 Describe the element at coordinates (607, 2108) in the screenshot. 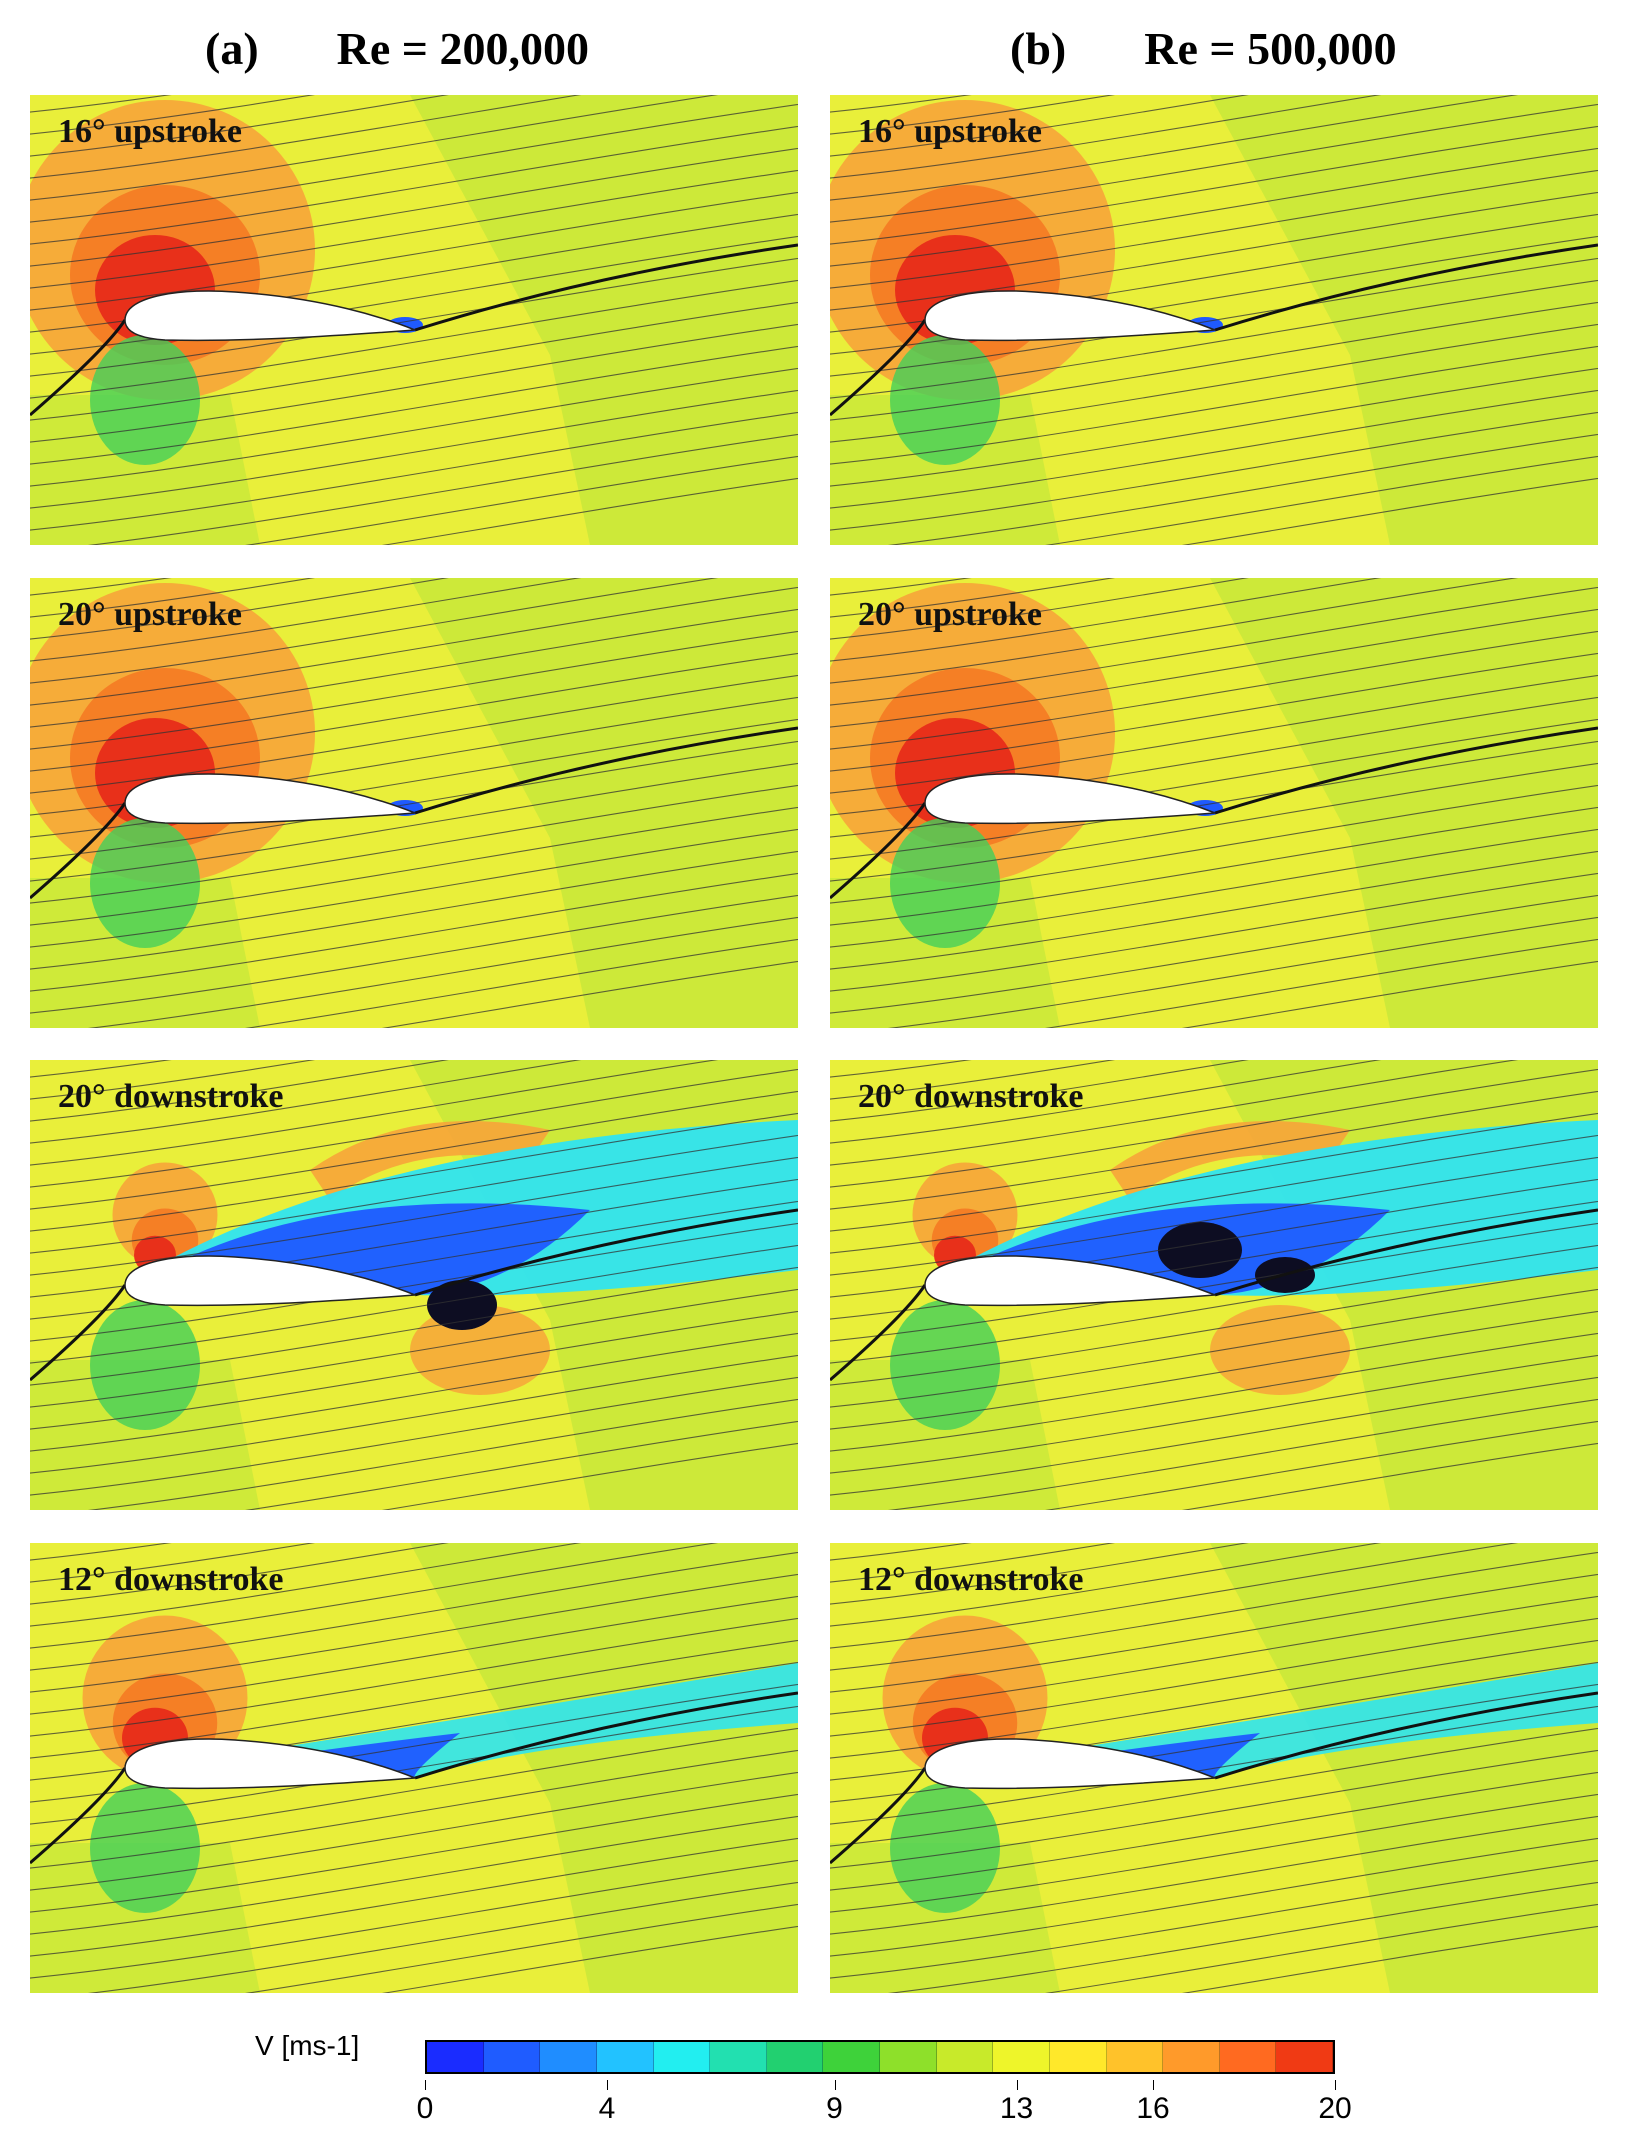

I see `colorbar-tick-label: 4` at that location.